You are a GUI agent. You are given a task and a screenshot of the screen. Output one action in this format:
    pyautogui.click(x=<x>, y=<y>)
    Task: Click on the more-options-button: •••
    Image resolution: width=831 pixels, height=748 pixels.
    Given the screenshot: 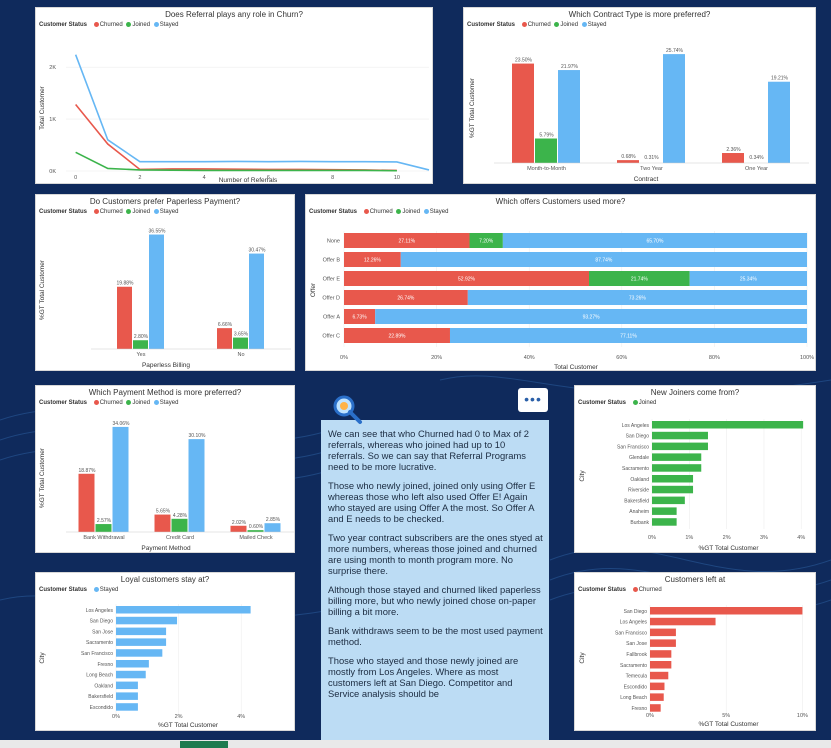 What is the action you would take?
    pyautogui.click(x=533, y=400)
    